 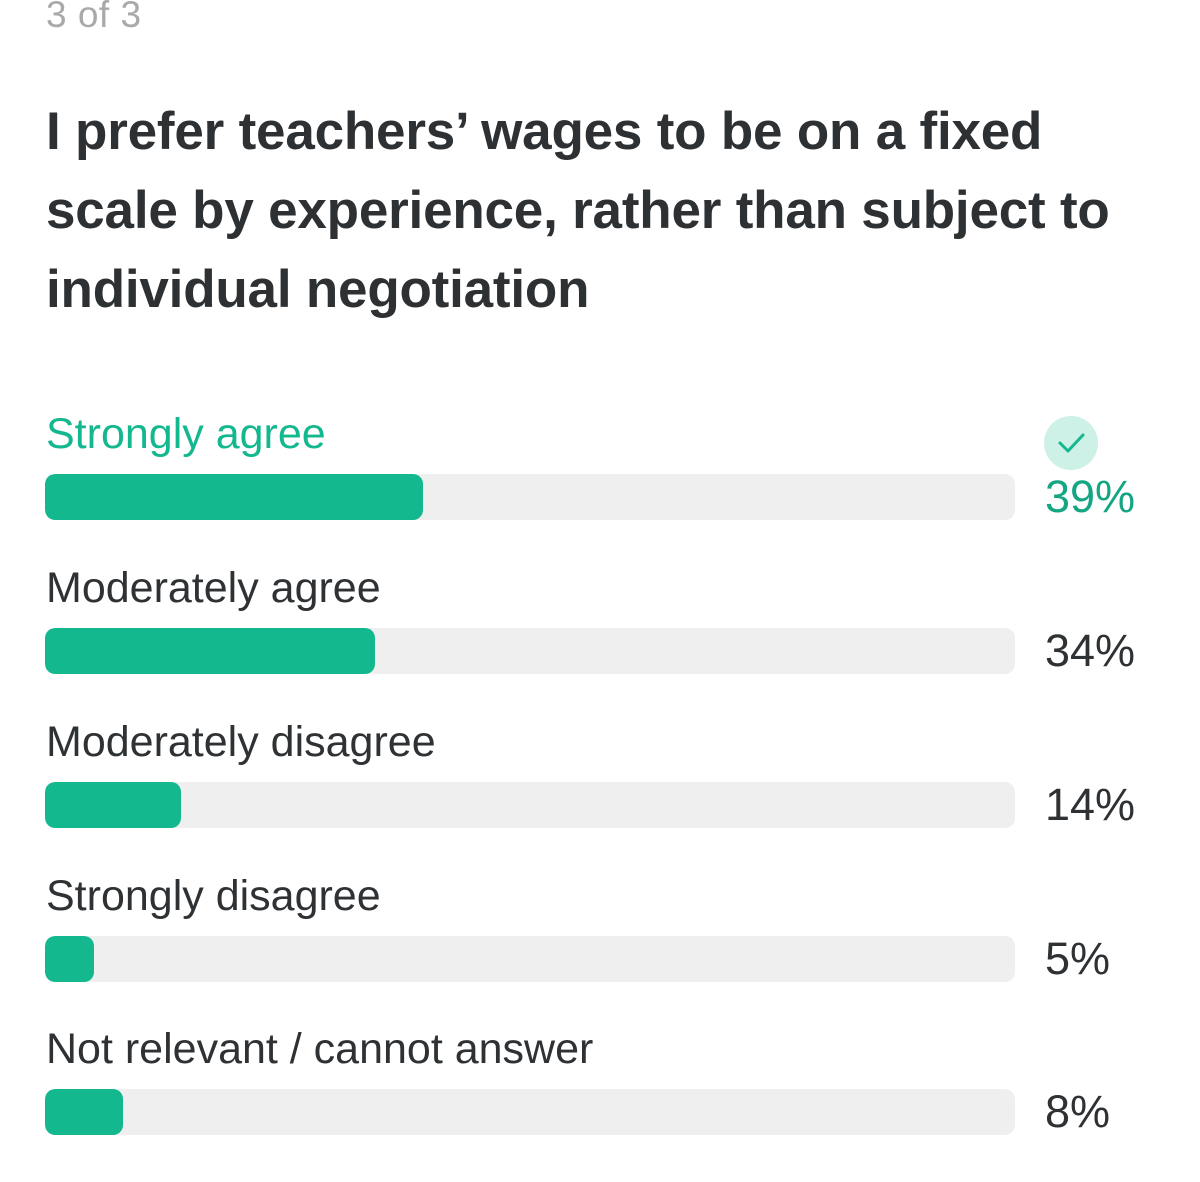 I want to click on option-label: Moderately disagree, so click(x=241, y=742).